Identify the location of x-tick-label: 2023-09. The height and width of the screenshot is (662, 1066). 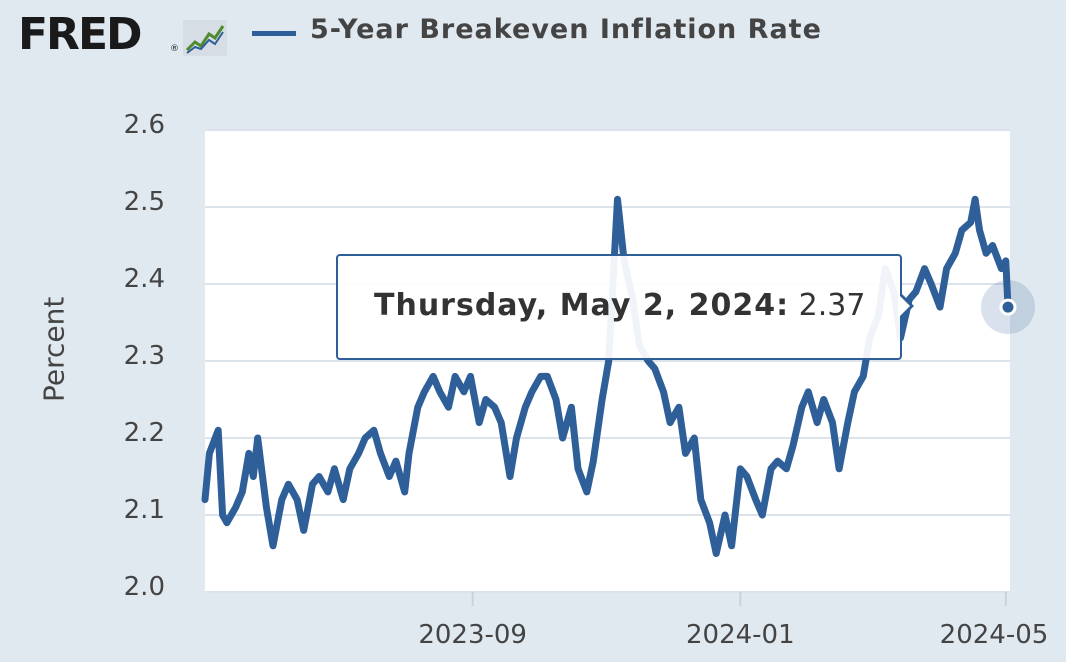
(472, 635).